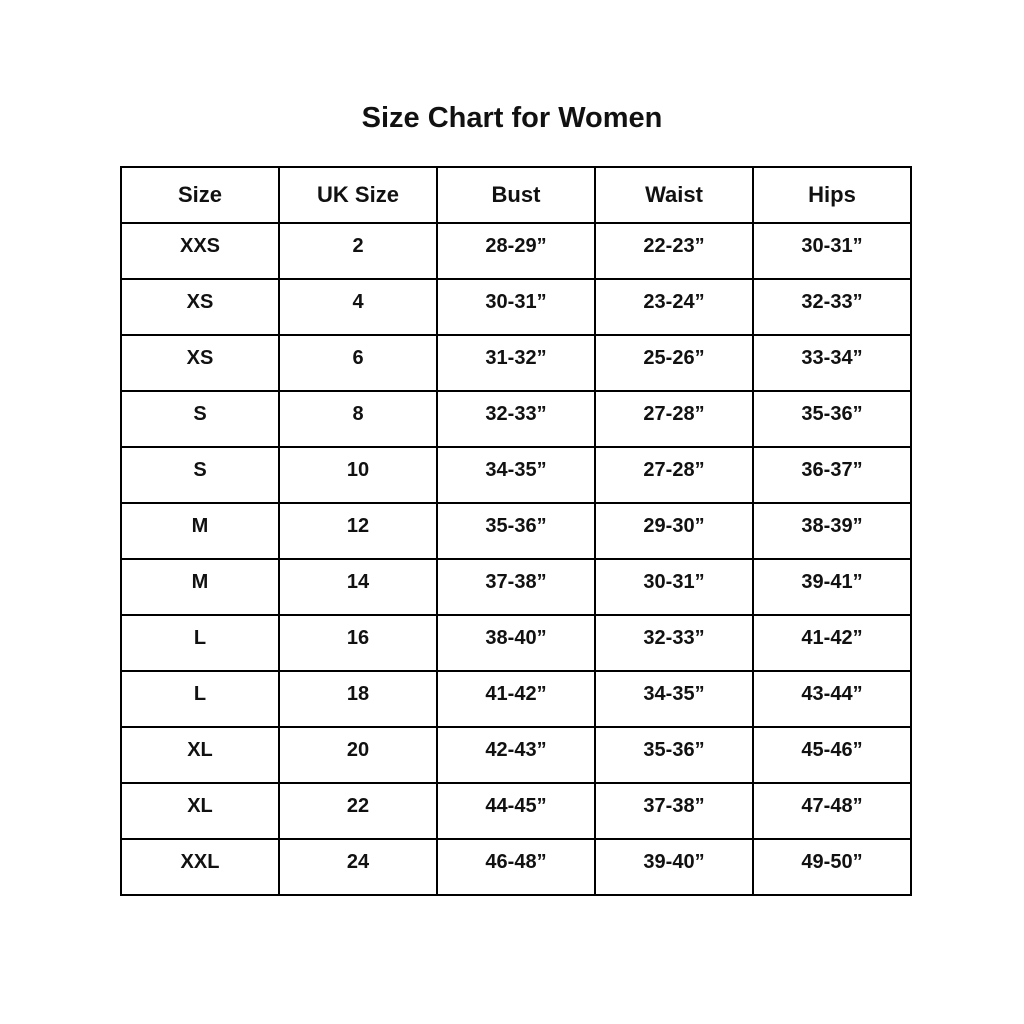 Image resolution: width=1024 pixels, height=1024 pixels. What do you see at coordinates (674, 251) in the screenshot?
I see `cell-waist: 22-23”` at bounding box center [674, 251].